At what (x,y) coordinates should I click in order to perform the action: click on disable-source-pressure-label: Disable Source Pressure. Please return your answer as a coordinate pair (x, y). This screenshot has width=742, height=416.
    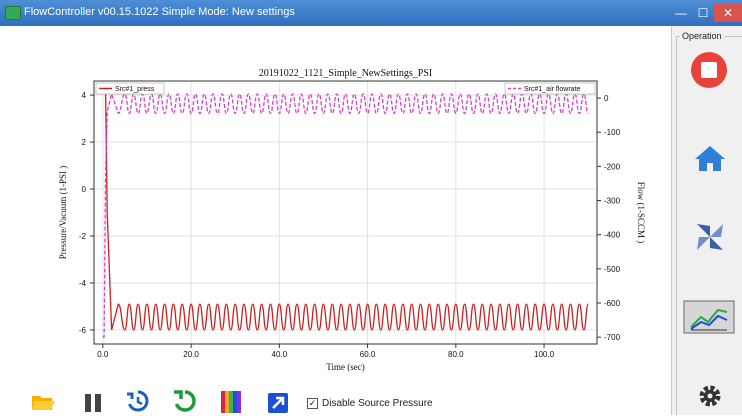
    Looking at the image, I should click on (377, 403).